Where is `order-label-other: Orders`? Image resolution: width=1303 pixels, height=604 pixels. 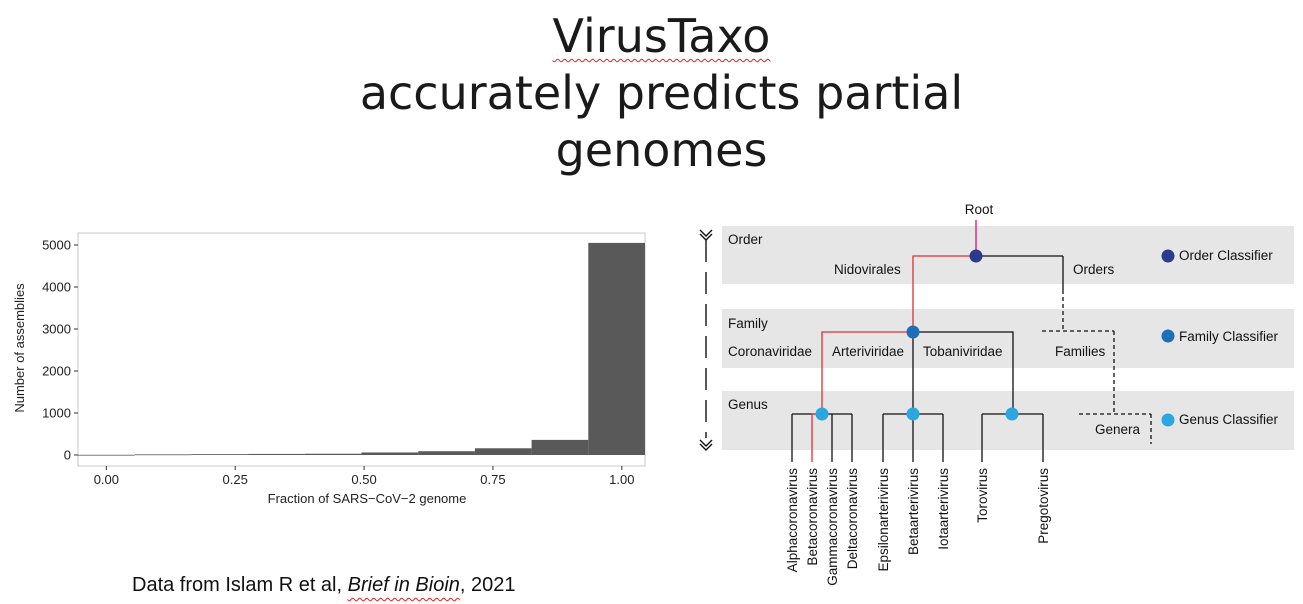 order-label-other: Orders is located at coordinates (1094, 269).